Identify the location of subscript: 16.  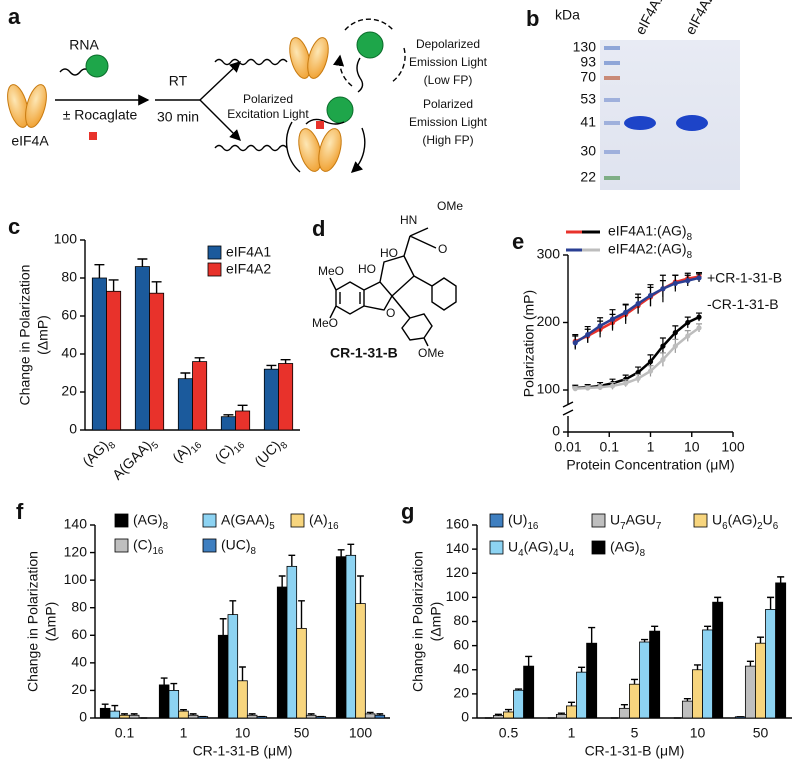
(532, 526).